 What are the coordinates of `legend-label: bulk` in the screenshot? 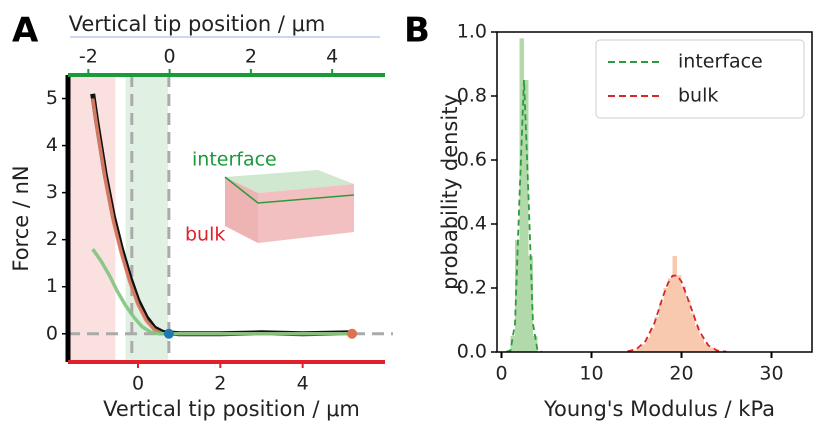 It's located at (698, 96).